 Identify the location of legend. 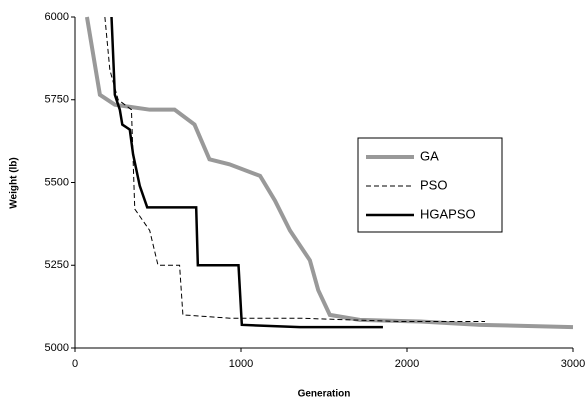
(430, 185).